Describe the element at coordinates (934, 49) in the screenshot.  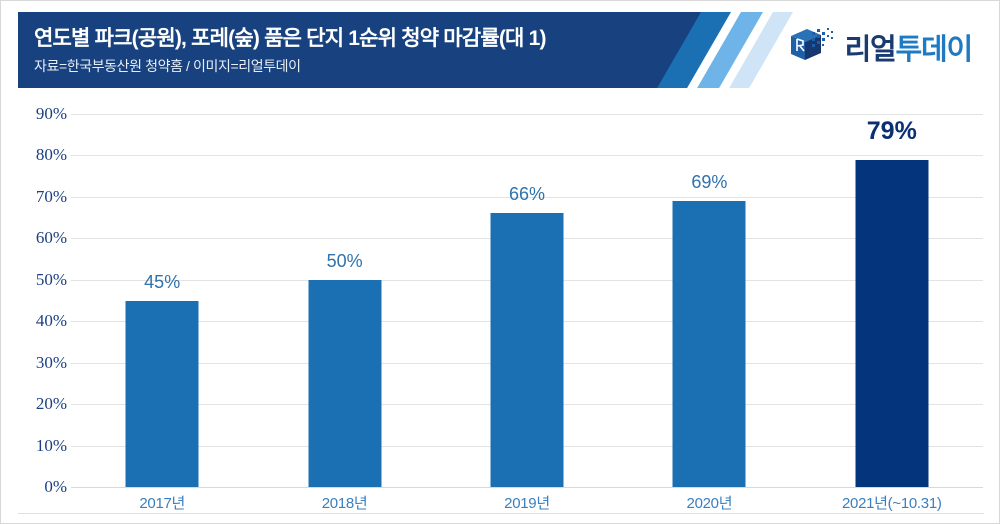
I see `brand-name-part2: 투데이` at that location.